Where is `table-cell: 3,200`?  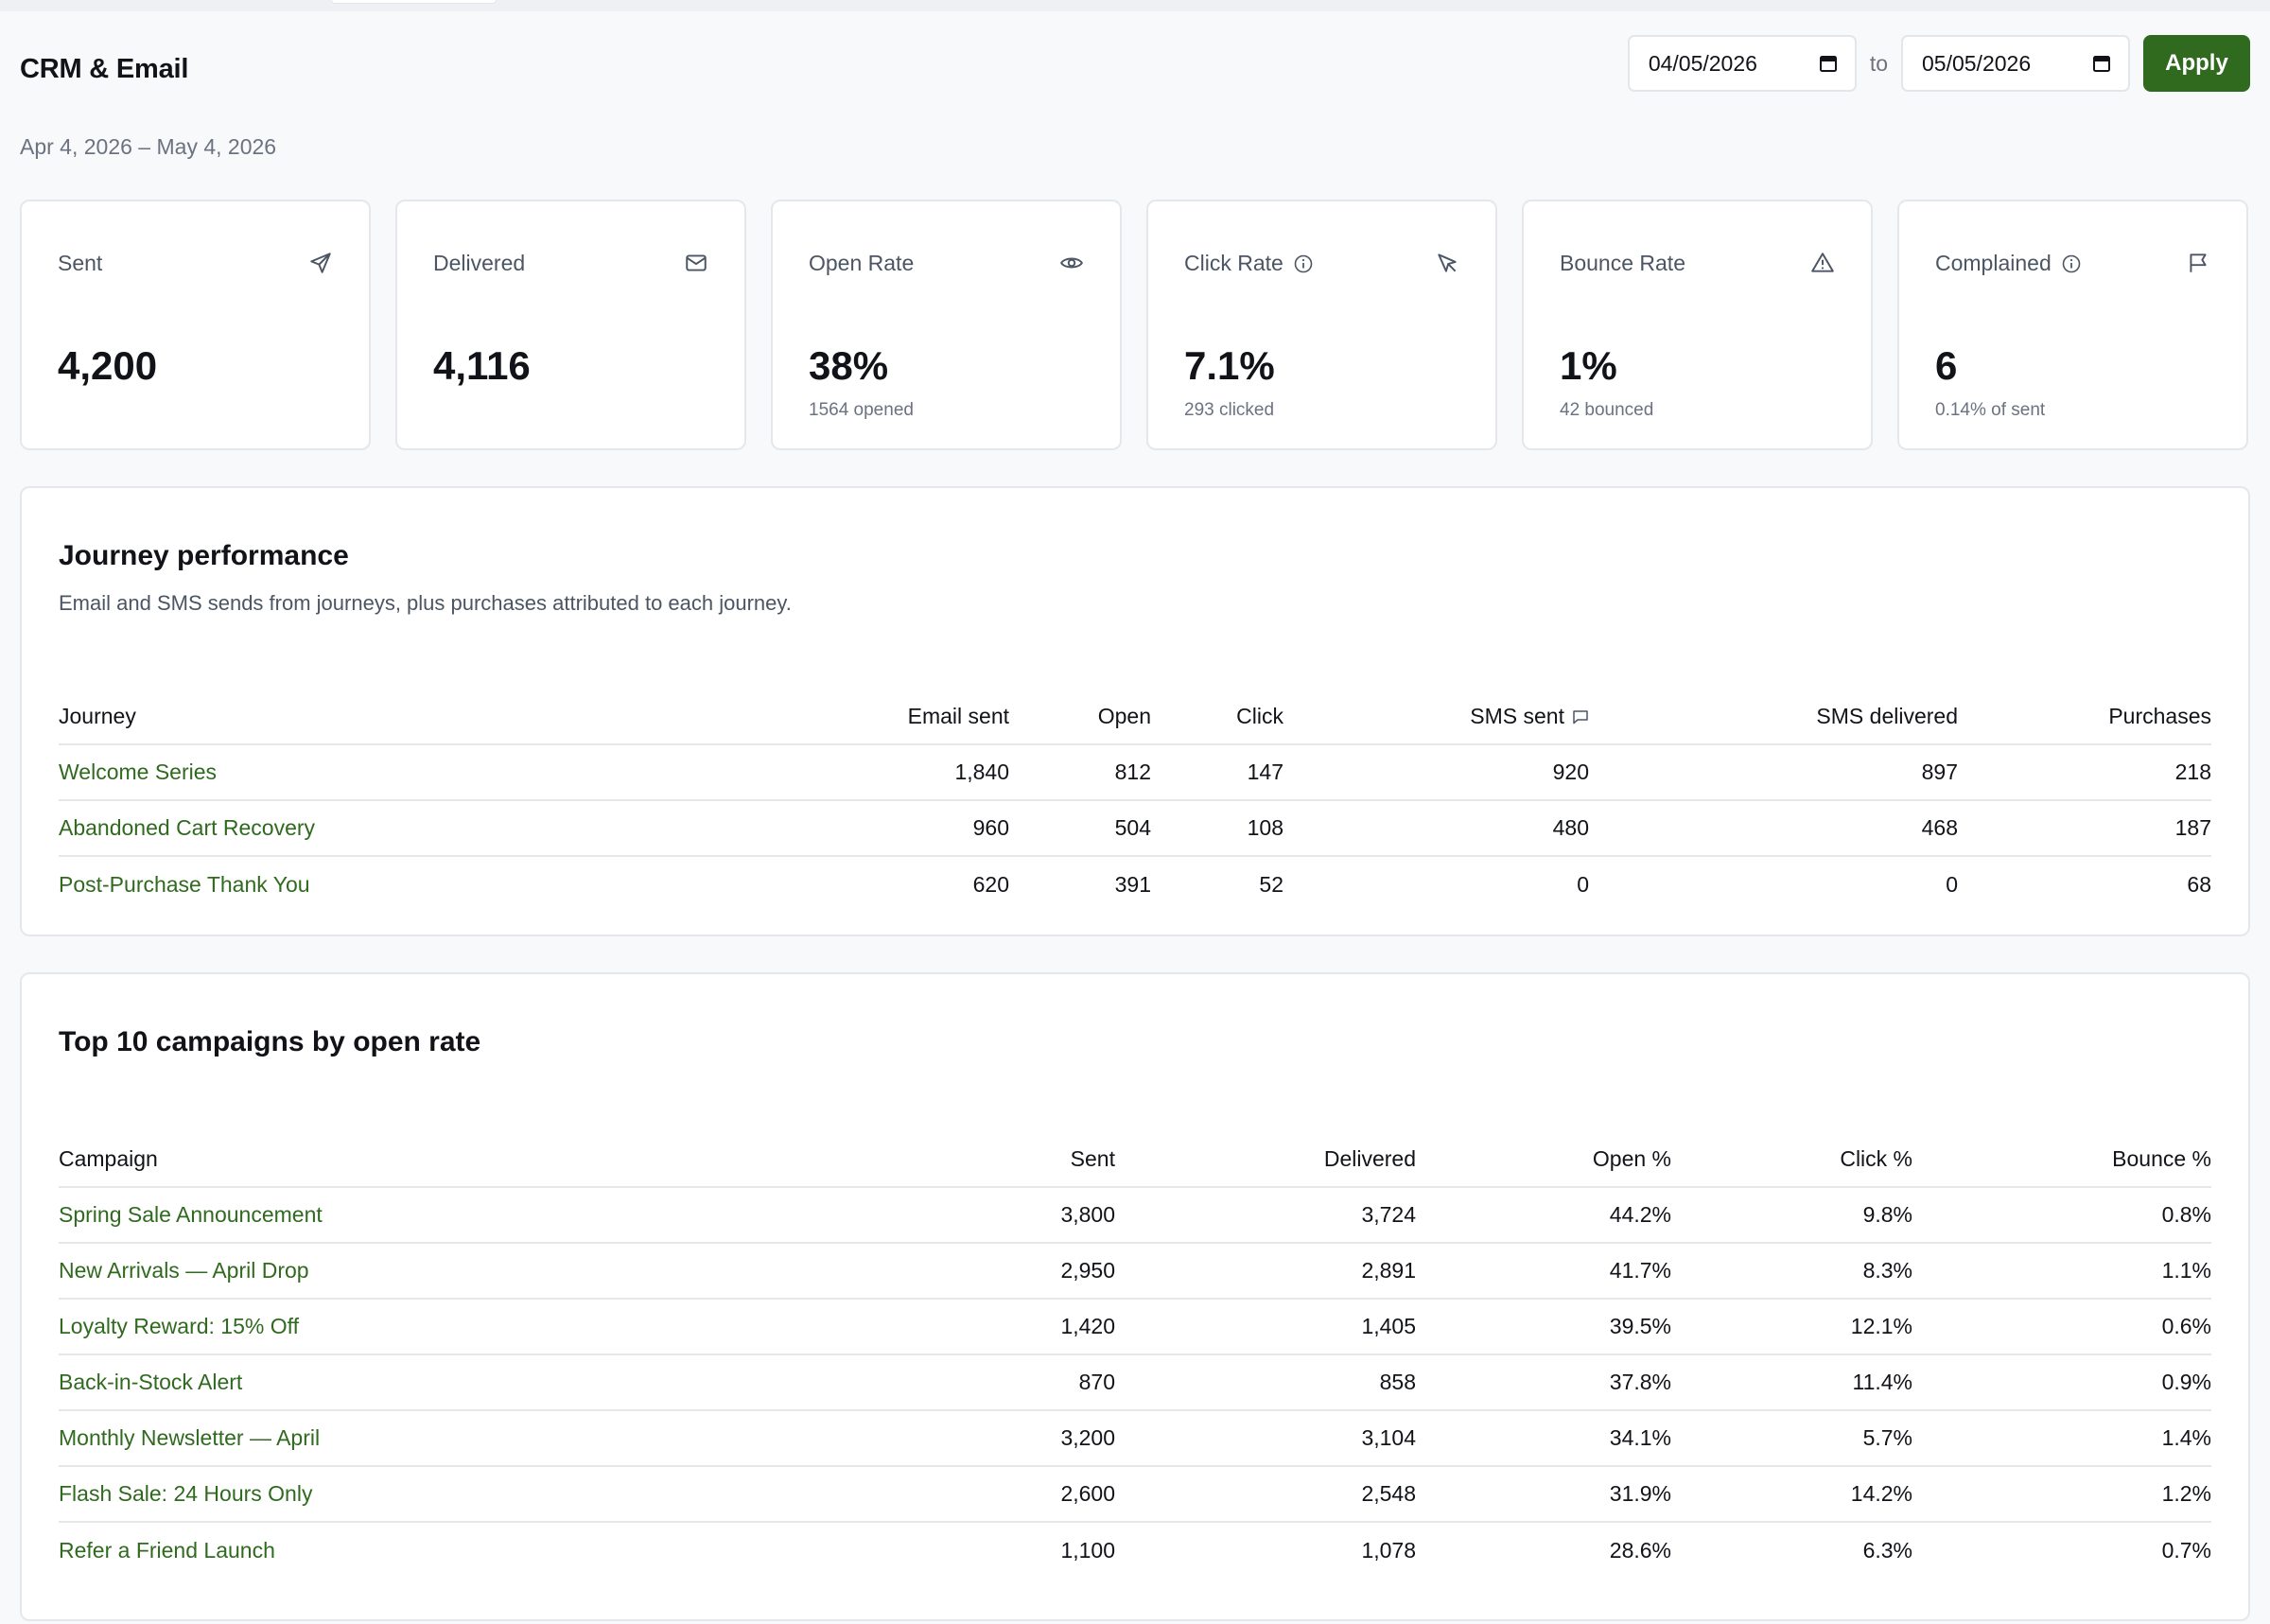
table-cell: 3,200 is located at coordinates (861, 1438).